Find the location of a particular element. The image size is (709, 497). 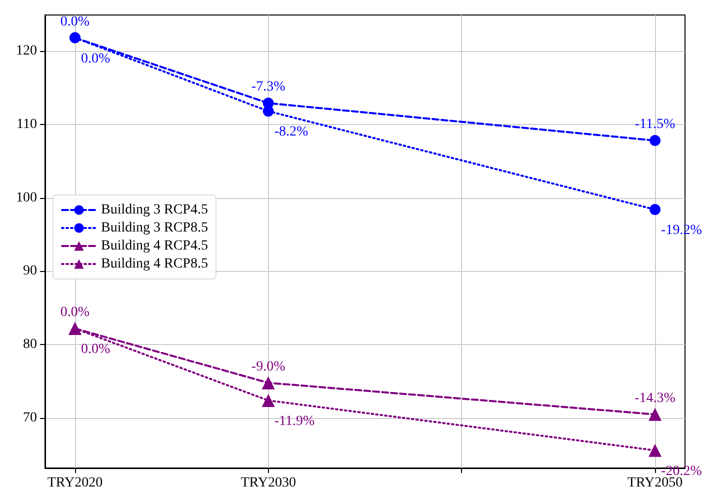

y-tick-label: 110 is located at coordinates (26, 124).